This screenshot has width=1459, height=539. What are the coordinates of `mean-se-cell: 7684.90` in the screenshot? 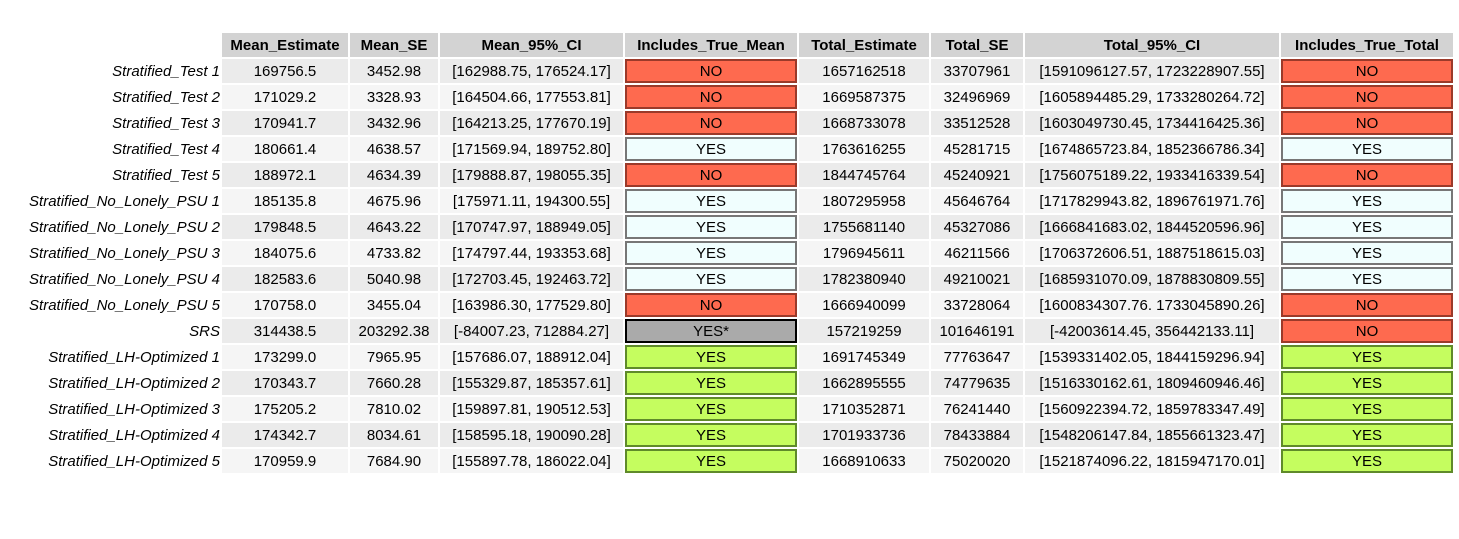 It's located at (394, 461).